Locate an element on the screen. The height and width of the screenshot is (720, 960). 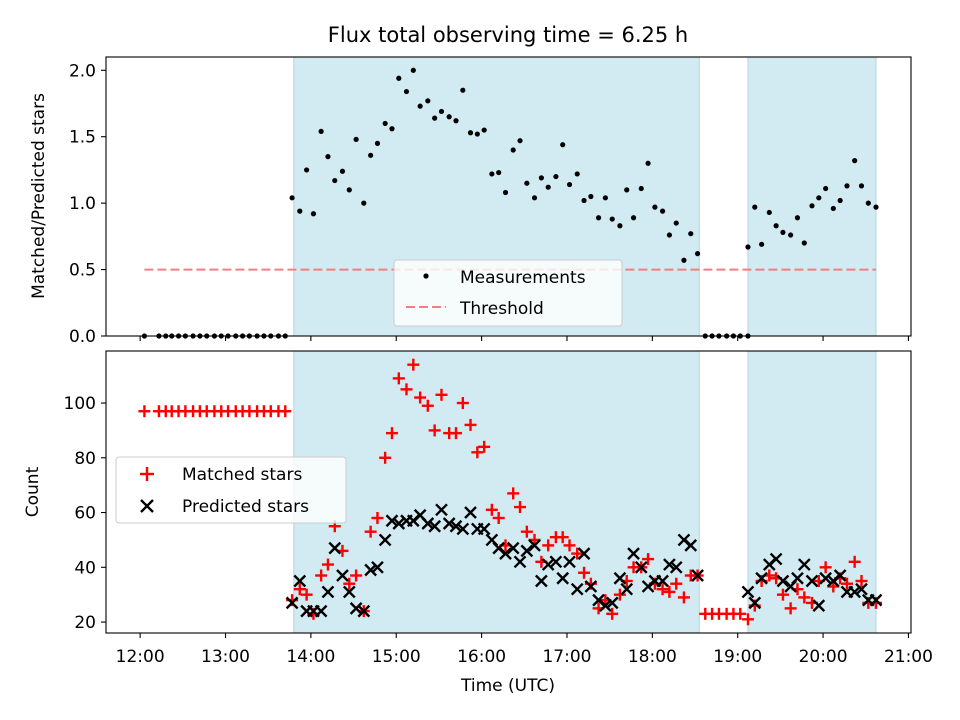
x-tick-label: 14:00 is located at coordinates (310, 657).